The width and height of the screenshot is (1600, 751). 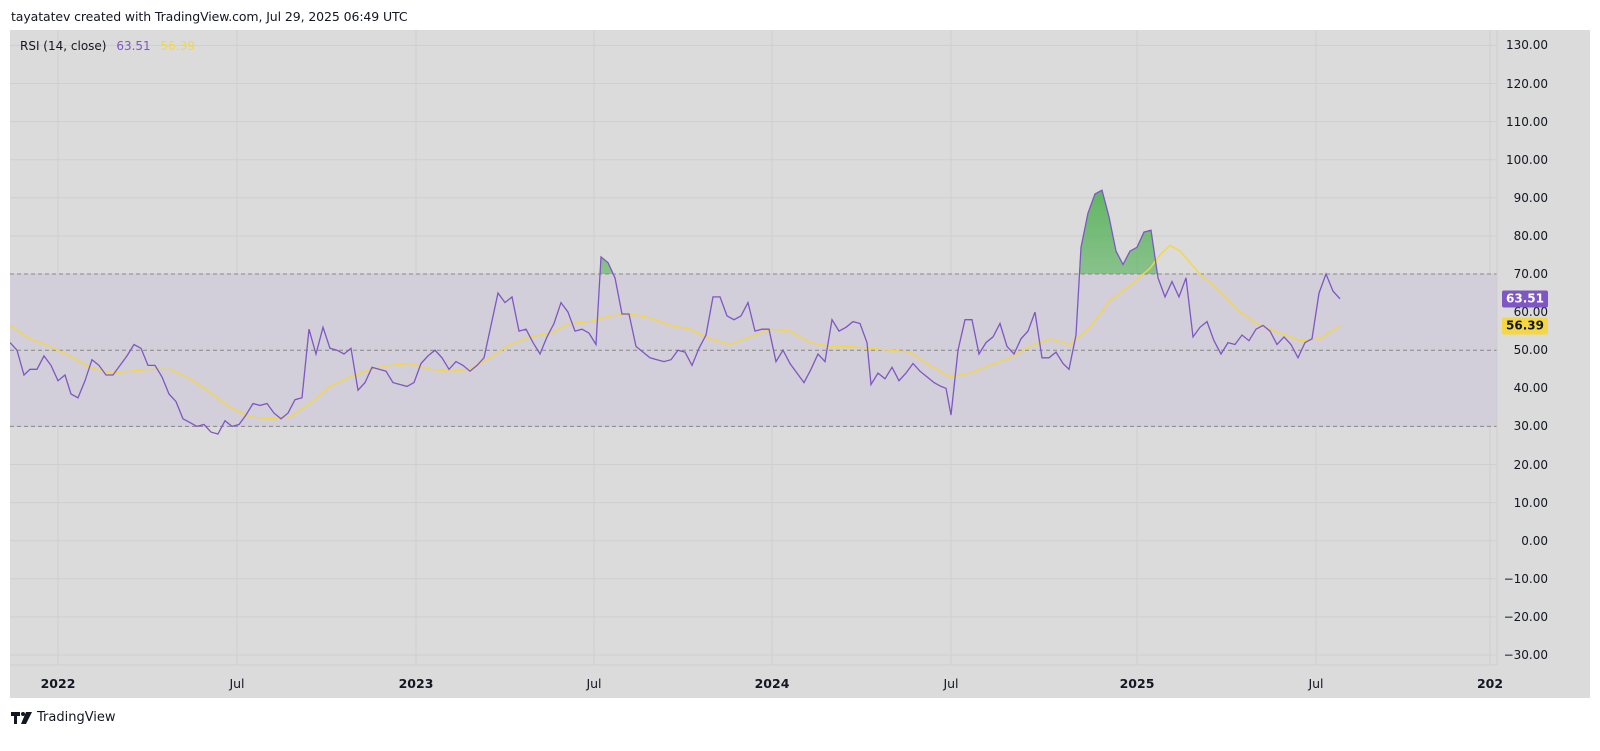 I want to click on price-axis-label: 50.00, so click(x=1530, y=350).